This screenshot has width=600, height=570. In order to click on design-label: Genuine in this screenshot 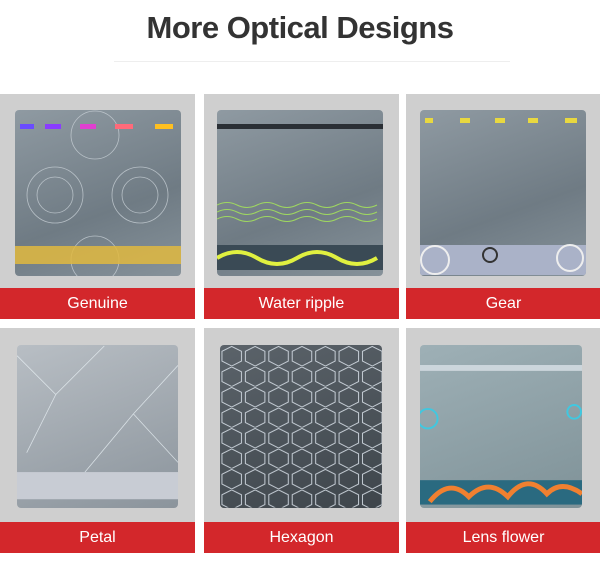, I will do `click(97, 303)`.